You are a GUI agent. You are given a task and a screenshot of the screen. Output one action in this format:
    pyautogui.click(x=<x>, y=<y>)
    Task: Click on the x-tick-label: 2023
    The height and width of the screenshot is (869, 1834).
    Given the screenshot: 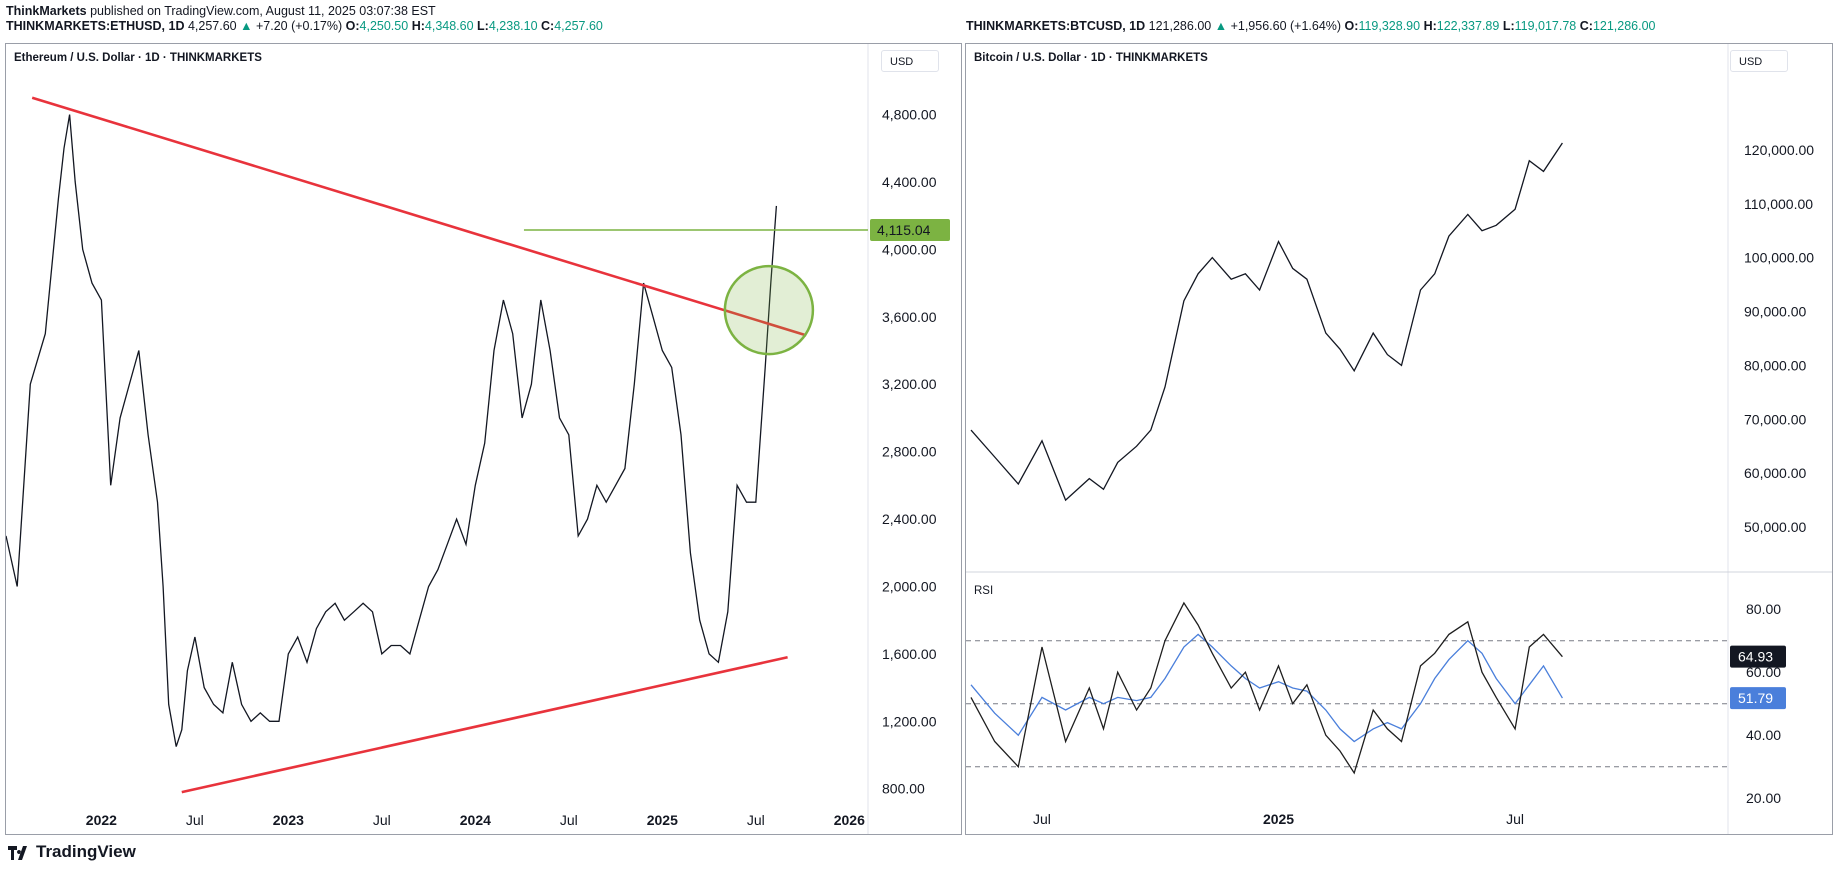 What is the action you would take?
    pyautogui.click(x=288, y=820)
    